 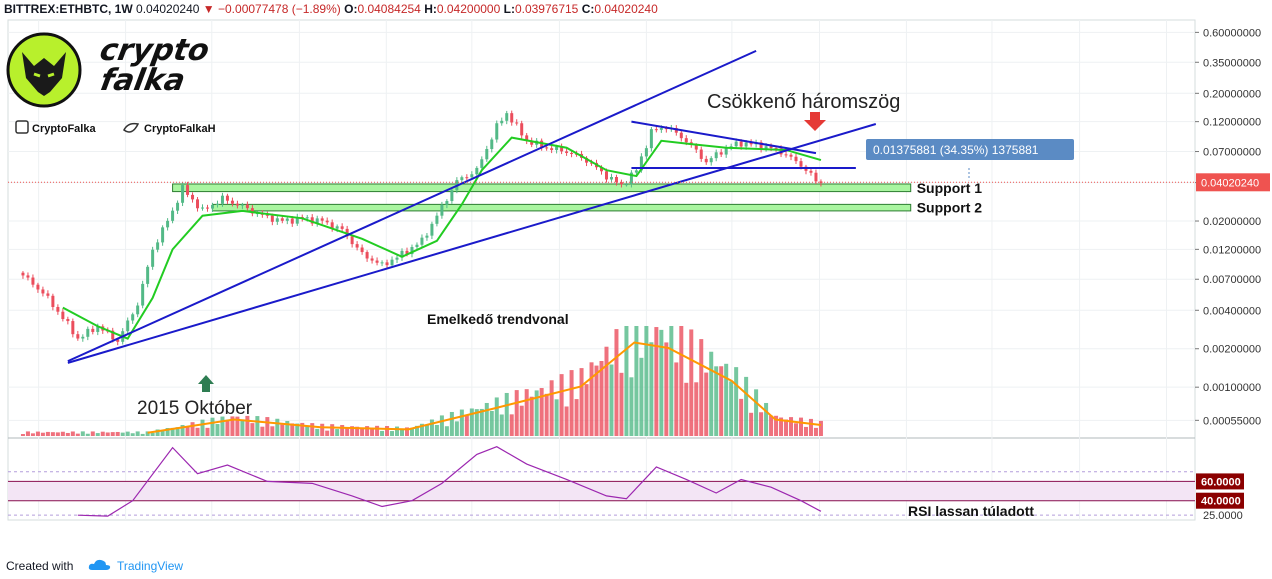 I want to click on y-tick-label: 0.01200000, so click(x=1232, y=250).